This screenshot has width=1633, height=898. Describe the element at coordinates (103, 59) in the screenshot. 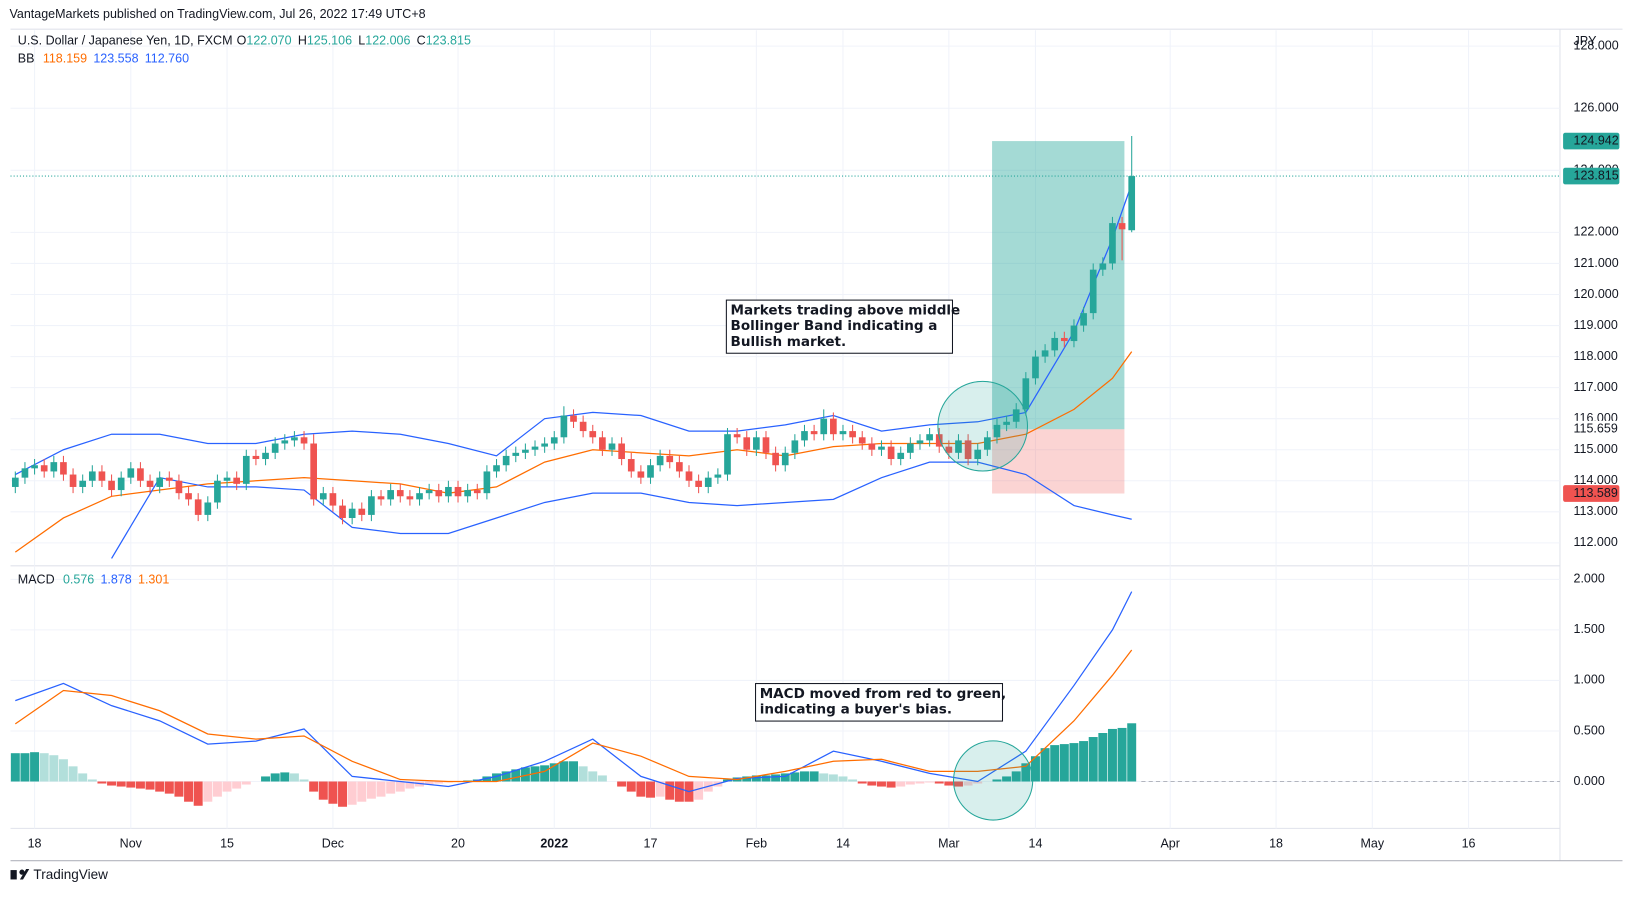

I see `bb-legend: BB 118.159 123.558 112.760` at that location.